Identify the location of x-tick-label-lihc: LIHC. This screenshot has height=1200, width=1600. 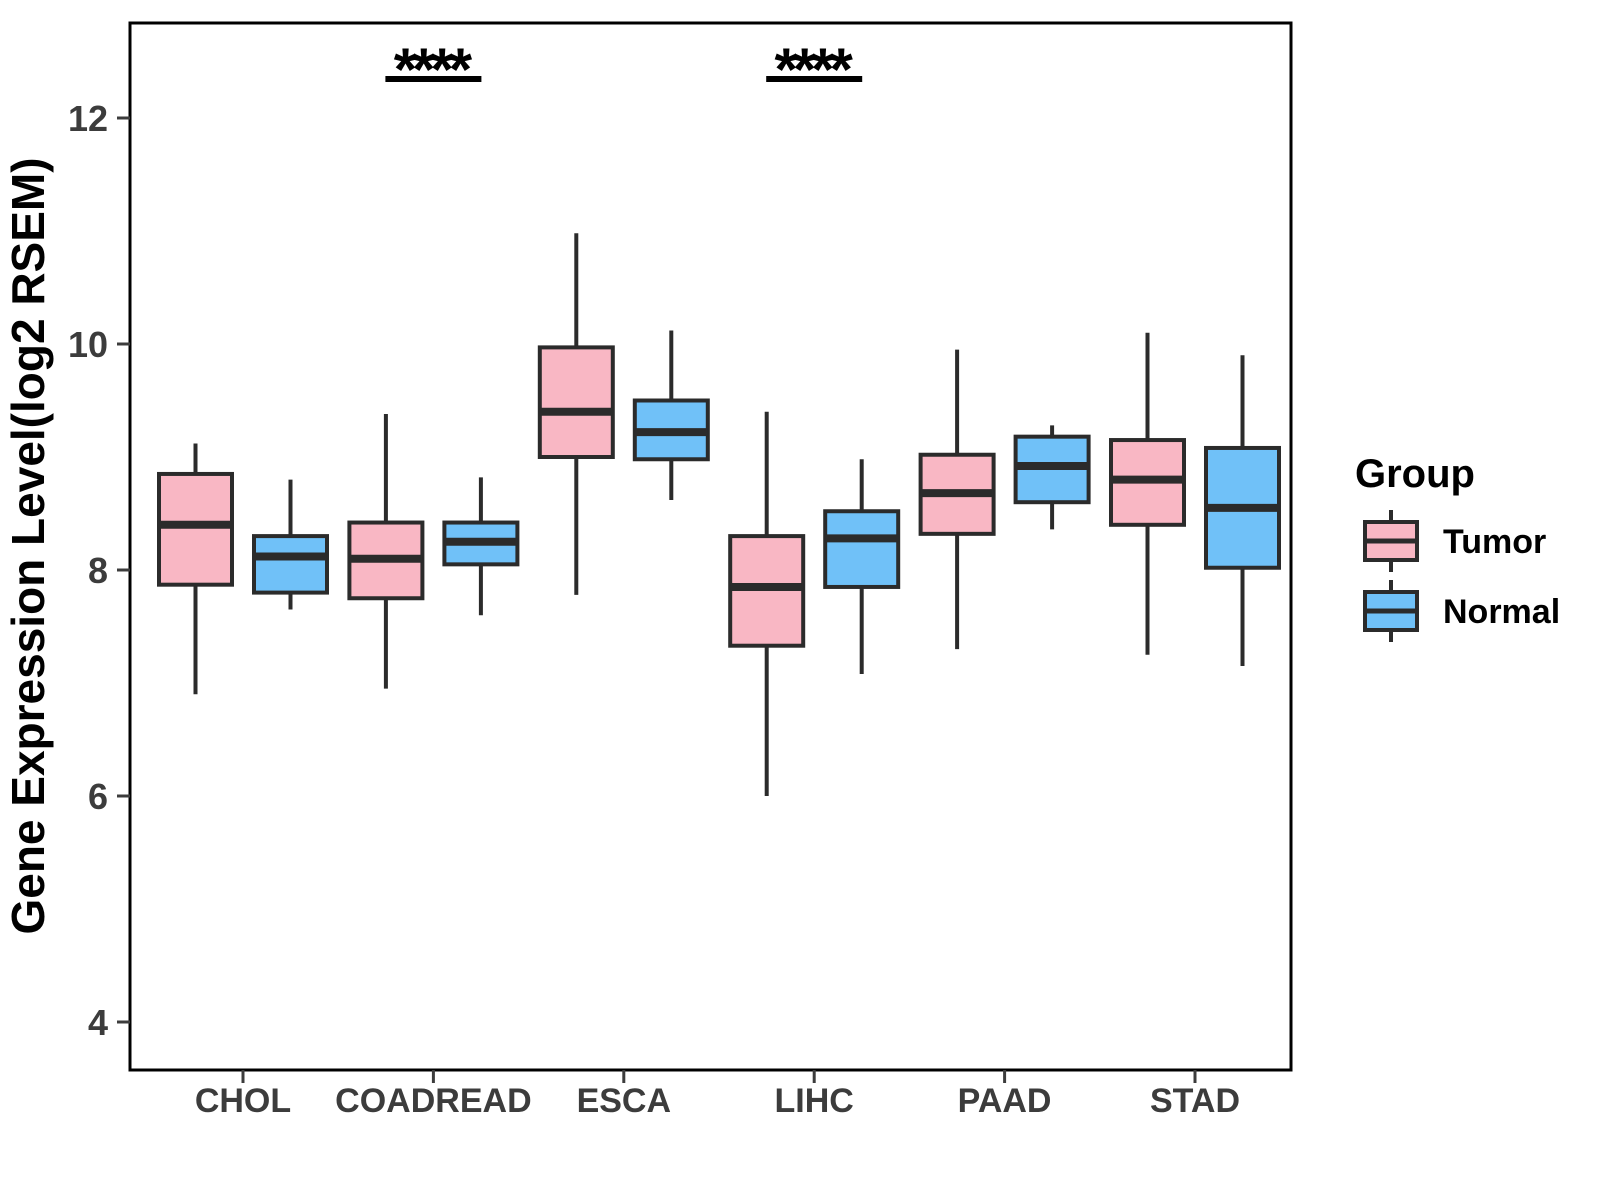
(814, 1101).